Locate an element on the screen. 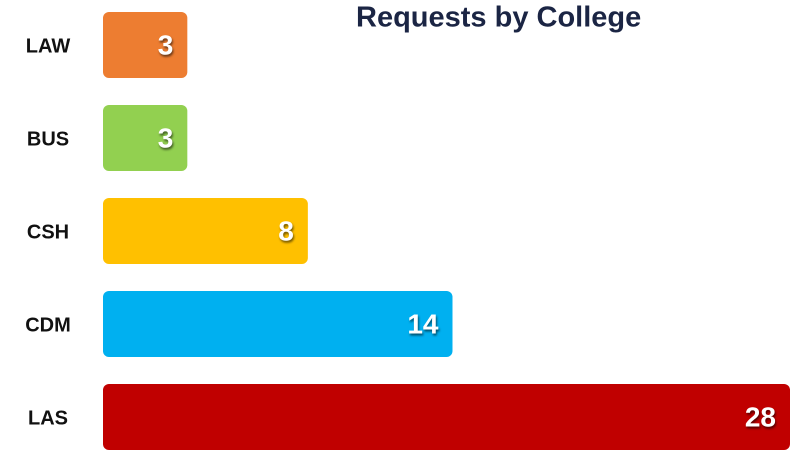 The height and width of the screenshot is (467, 792). category-label: CDM is located at coordinates (48, 325).